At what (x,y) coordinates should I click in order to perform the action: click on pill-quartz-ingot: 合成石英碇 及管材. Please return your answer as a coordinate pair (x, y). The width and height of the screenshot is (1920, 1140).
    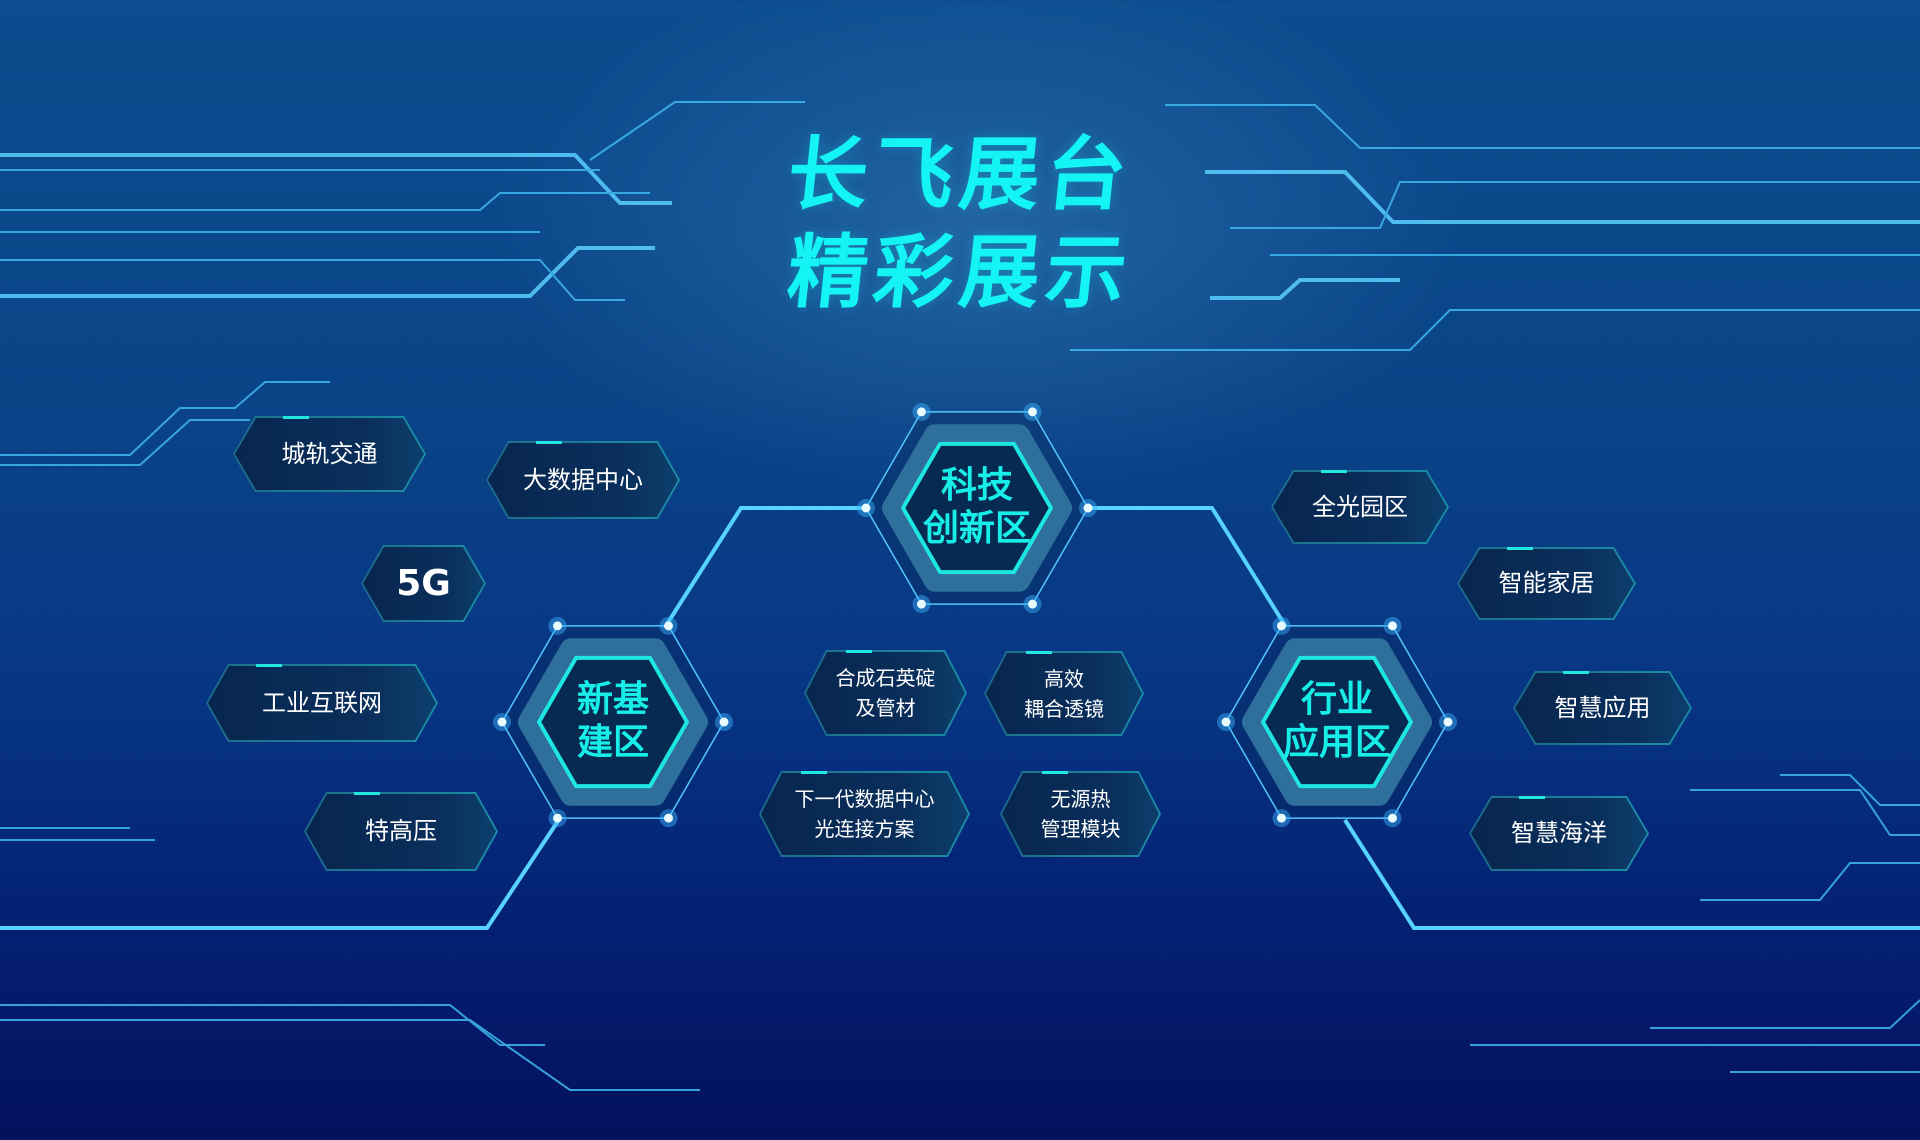
    Looking at the image, I should click on (885, 693).